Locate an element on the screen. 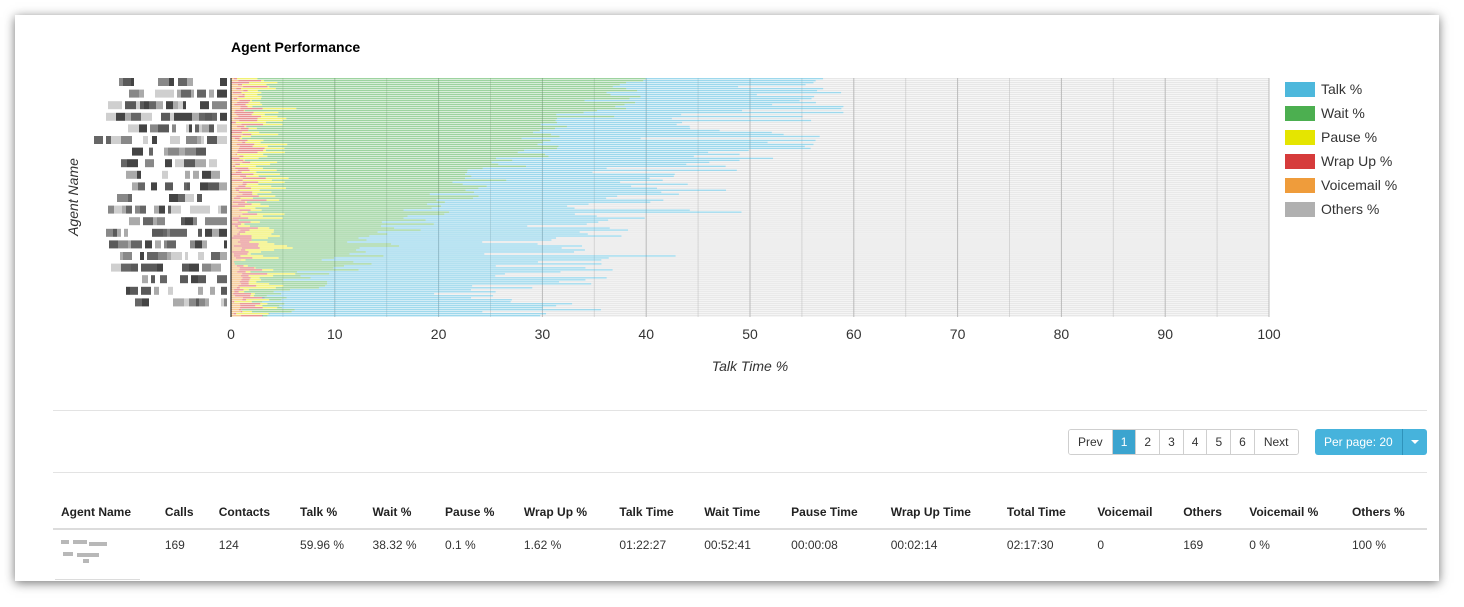  page-button-6: 6 is located at coordinates (1243, 442).